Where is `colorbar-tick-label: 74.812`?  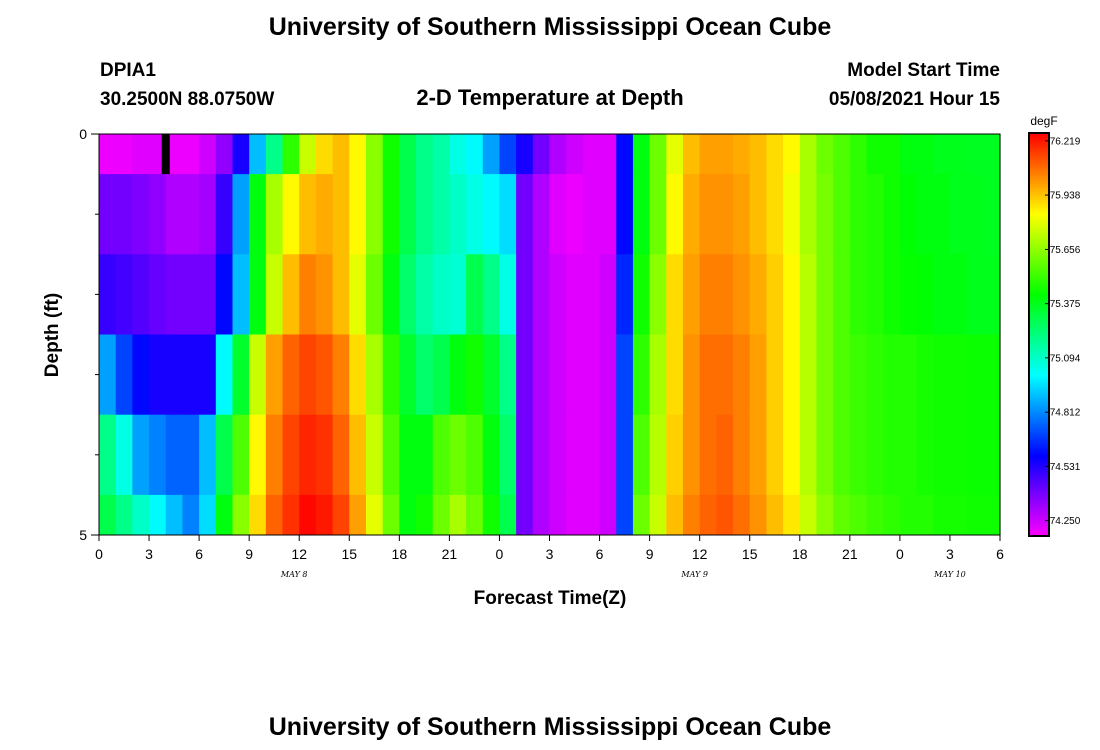 colorbar-tick-label: 74.812 is located at coordinates (1065, 413).